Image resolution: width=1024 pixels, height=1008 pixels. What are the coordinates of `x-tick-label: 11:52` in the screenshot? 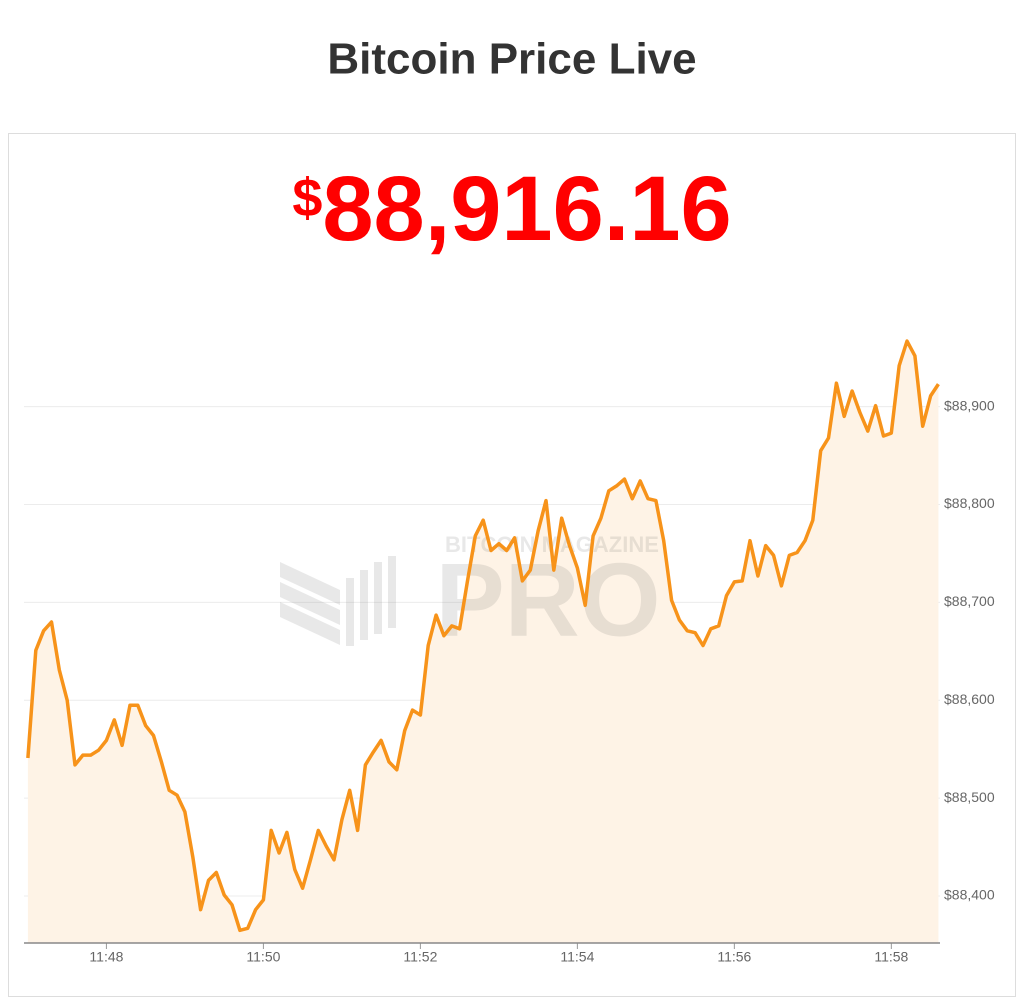 It's located at (420, 957).